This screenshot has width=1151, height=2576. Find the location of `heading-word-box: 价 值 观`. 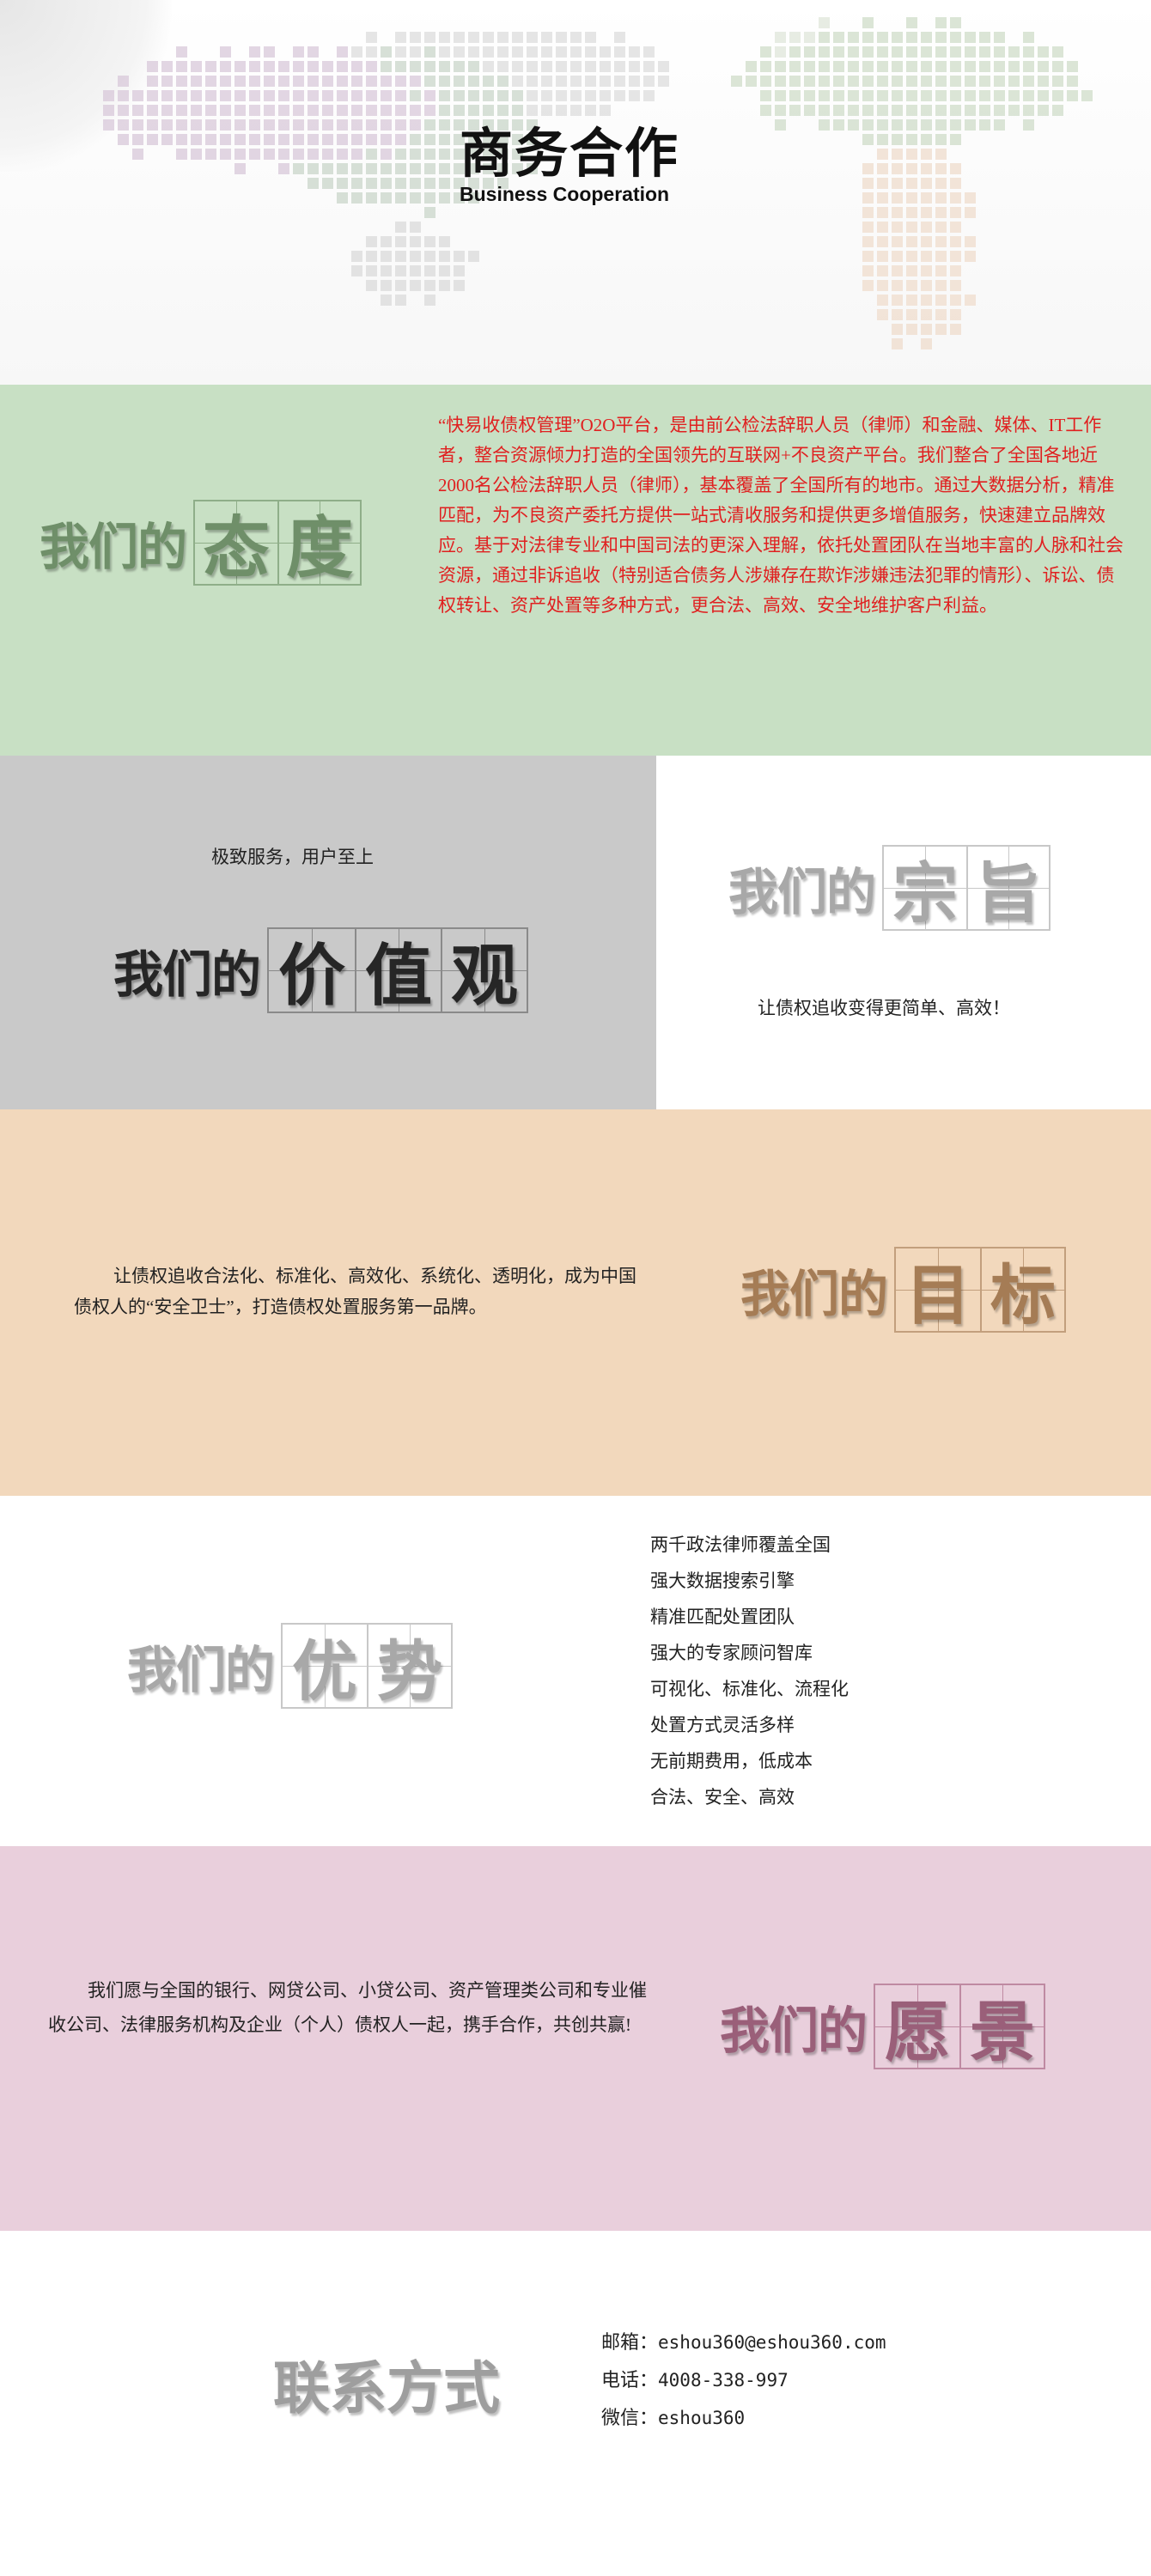

heading-word-box: 价 值 观 is located at coordinates (398, 971).